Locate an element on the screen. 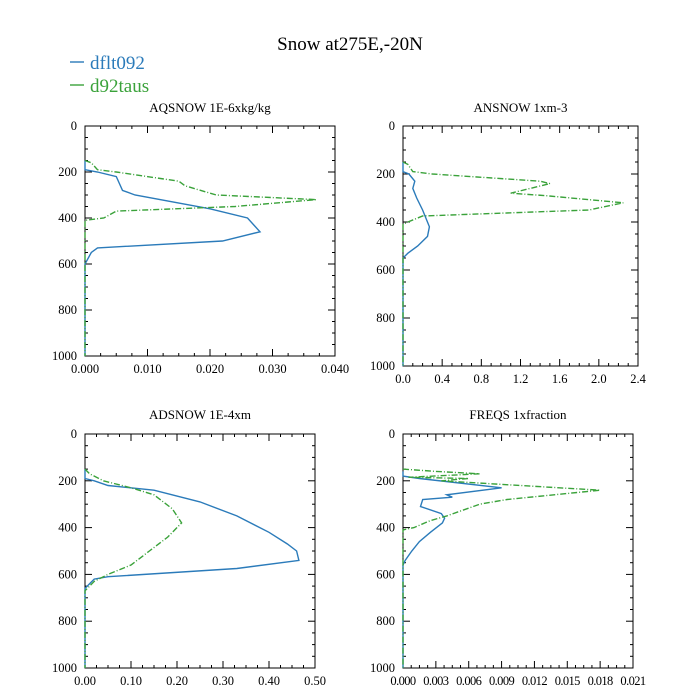 The image size is (700, 700). x-tick-label: 2.4 is located at coordinates (638, 379).